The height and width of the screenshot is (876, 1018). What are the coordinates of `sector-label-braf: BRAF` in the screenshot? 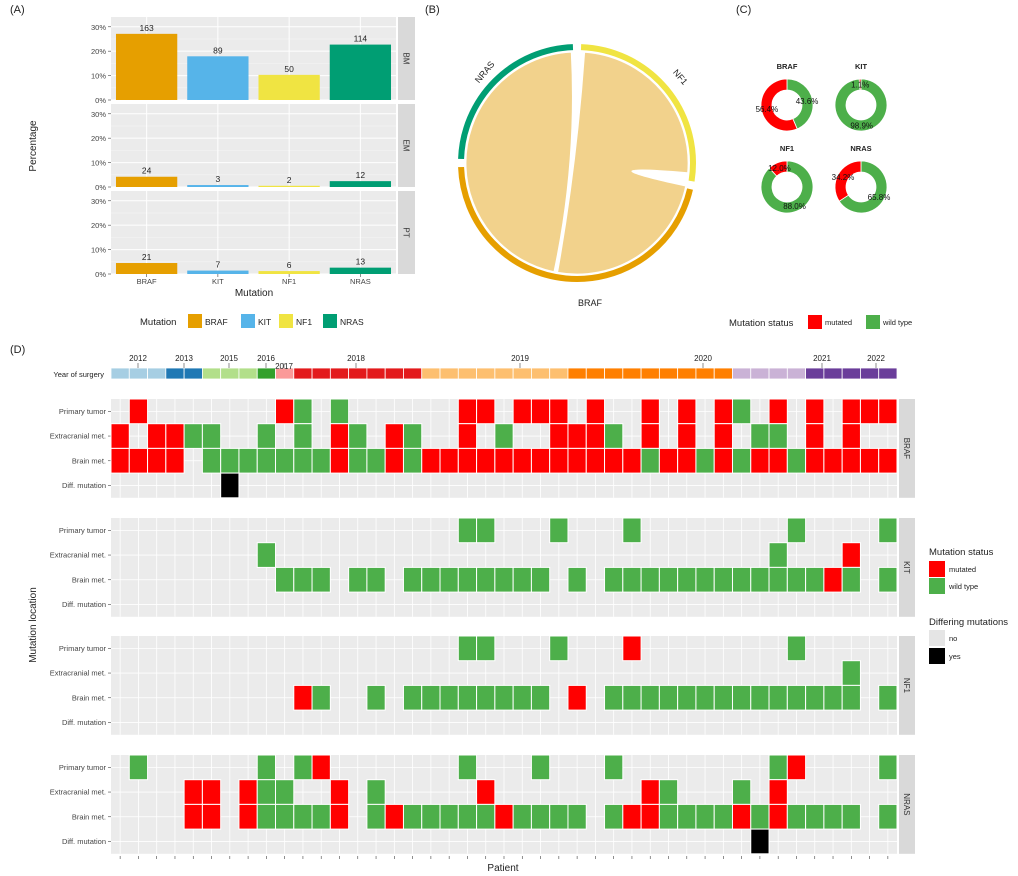 It's located at (590, 303).